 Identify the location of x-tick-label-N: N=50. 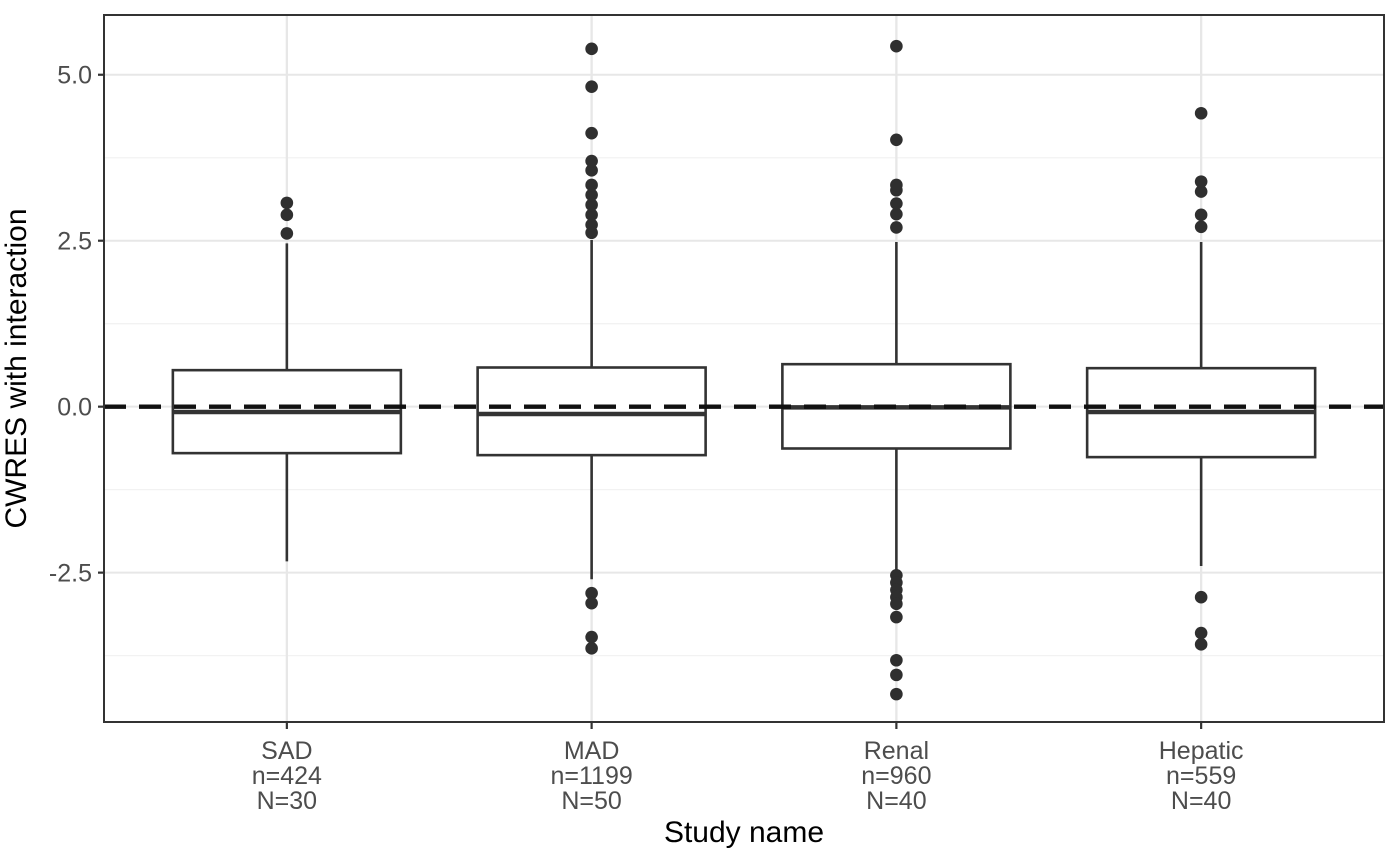
(591, 801).